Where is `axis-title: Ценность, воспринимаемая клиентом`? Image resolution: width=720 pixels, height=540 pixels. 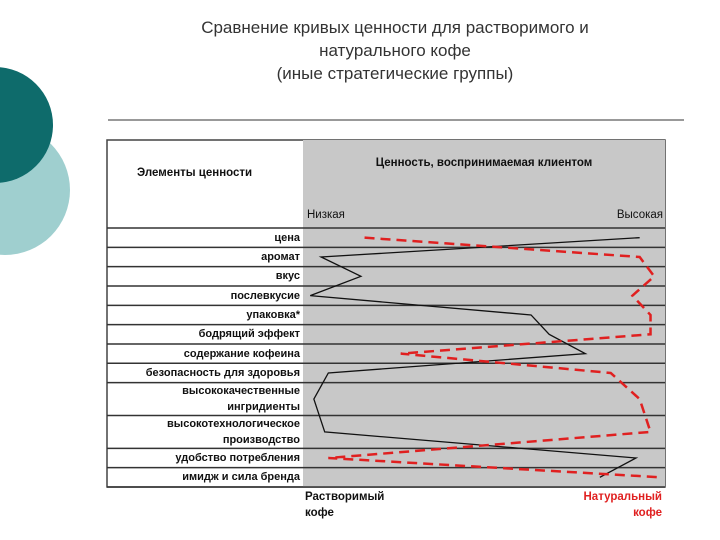
axis-title: Ценность, воспринимаемая клиентом is located at coordinates (484, 163).